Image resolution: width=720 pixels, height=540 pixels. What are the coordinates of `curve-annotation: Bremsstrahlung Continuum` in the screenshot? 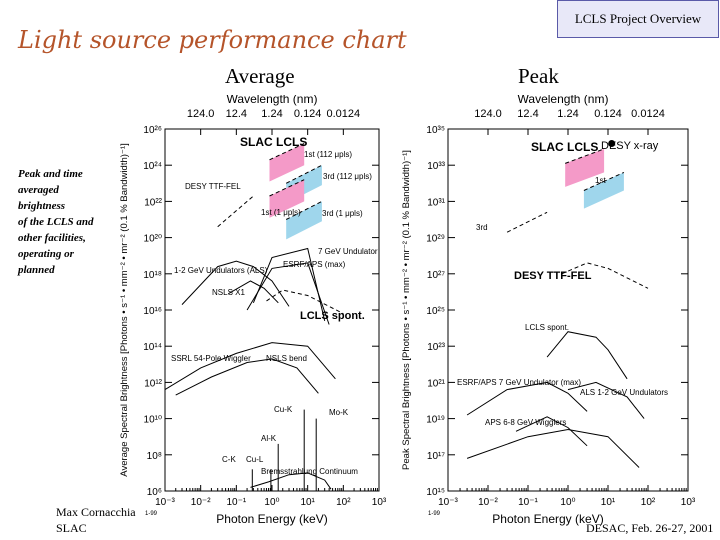 It's located at (309, 471).